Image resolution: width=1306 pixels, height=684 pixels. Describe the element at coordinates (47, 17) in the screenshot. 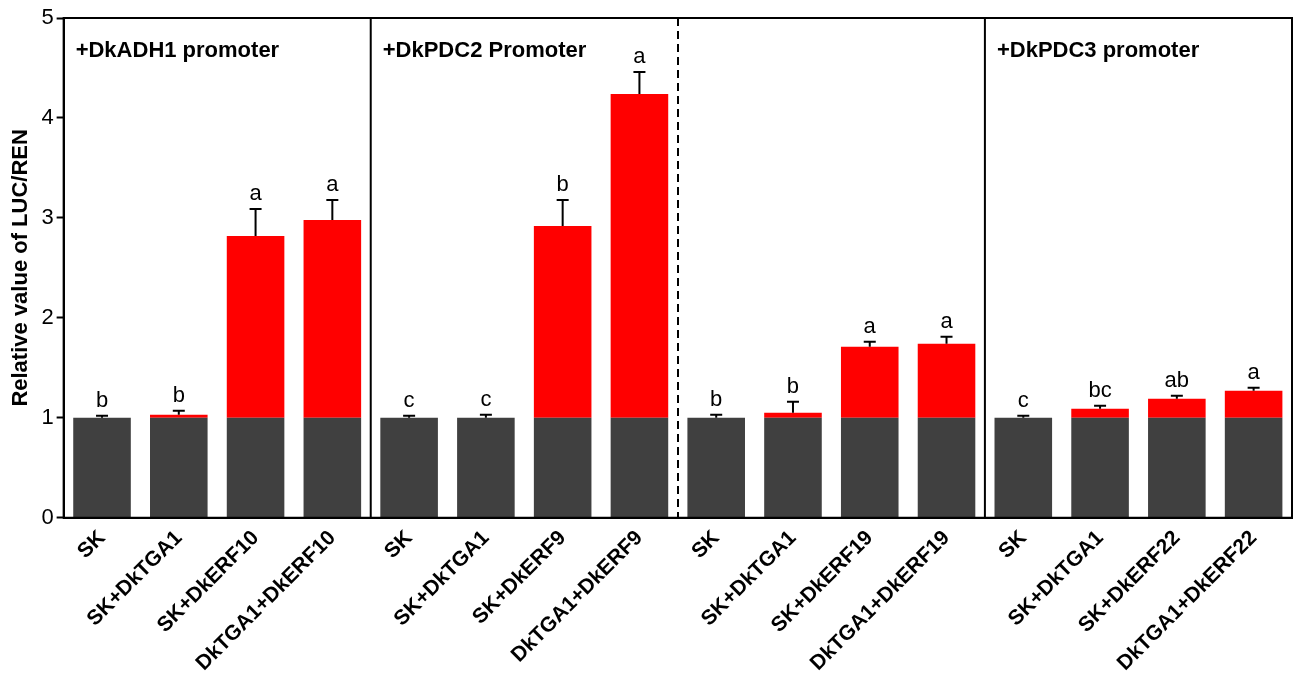

I see `y-tick-label: 5` at that location.